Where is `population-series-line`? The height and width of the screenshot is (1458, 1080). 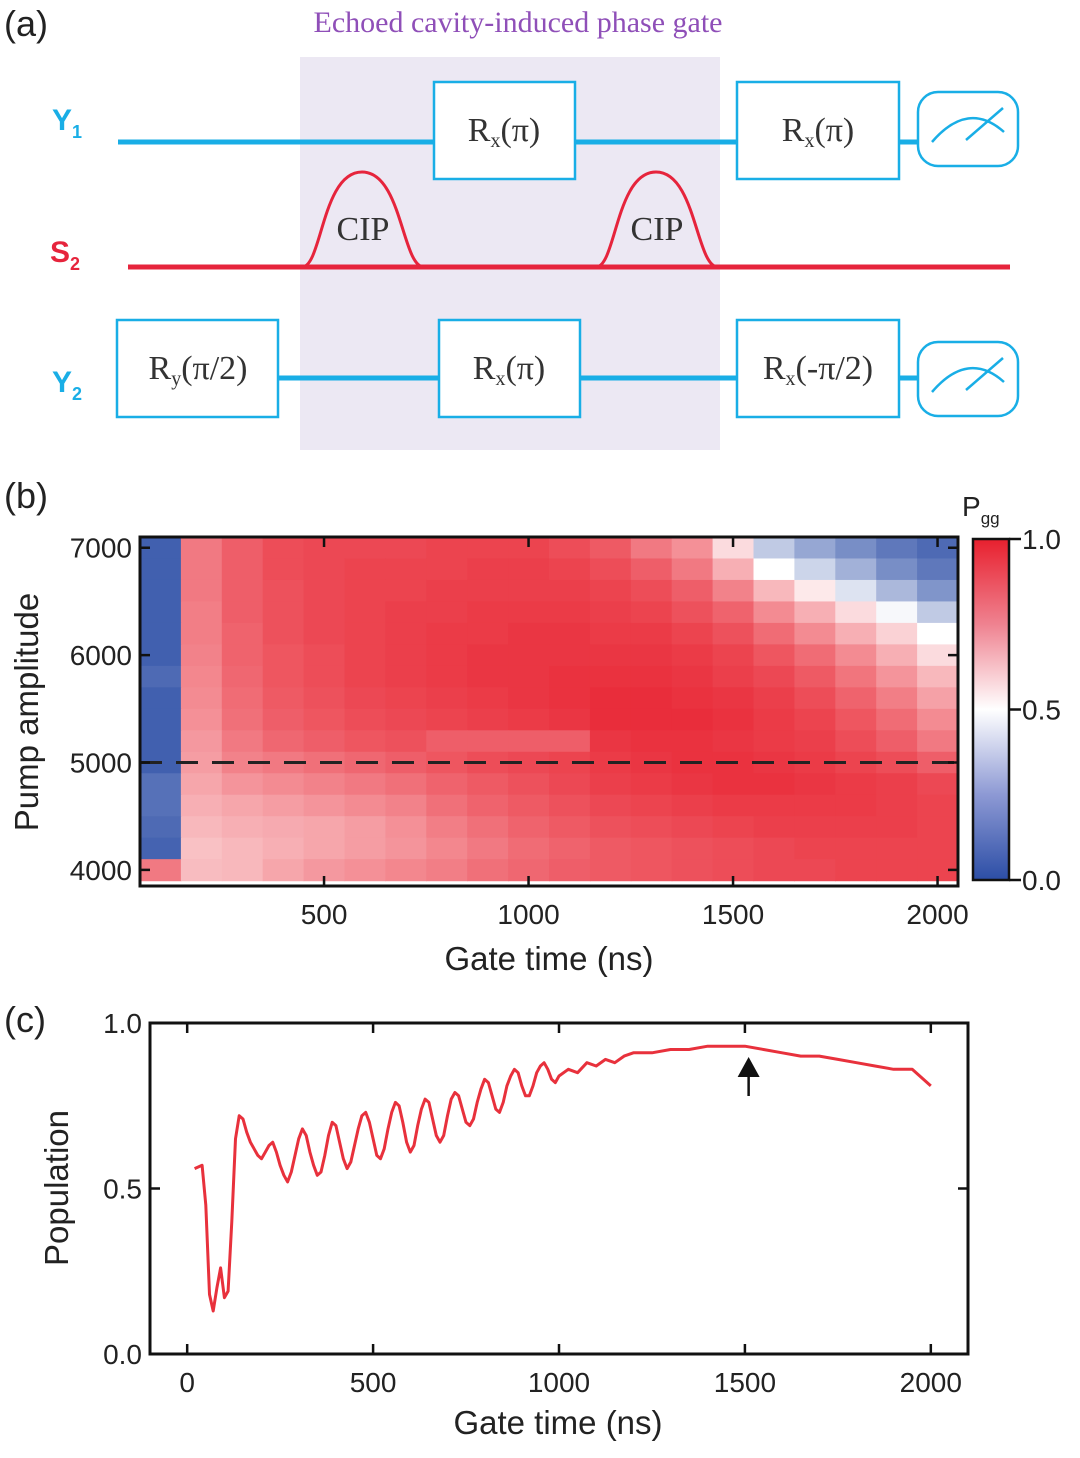 population-series-line is located at coordinates (562, 1178).